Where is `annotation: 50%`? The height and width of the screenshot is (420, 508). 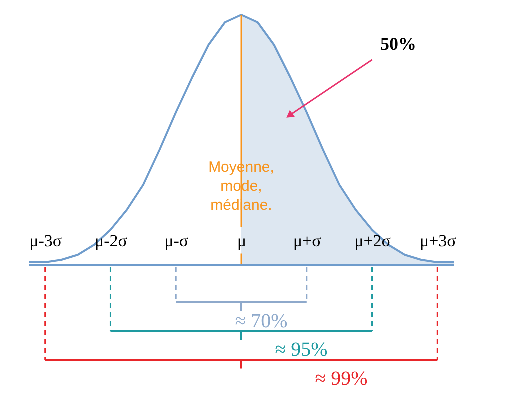 annotation: 50% is located at coordinates (398, 44).